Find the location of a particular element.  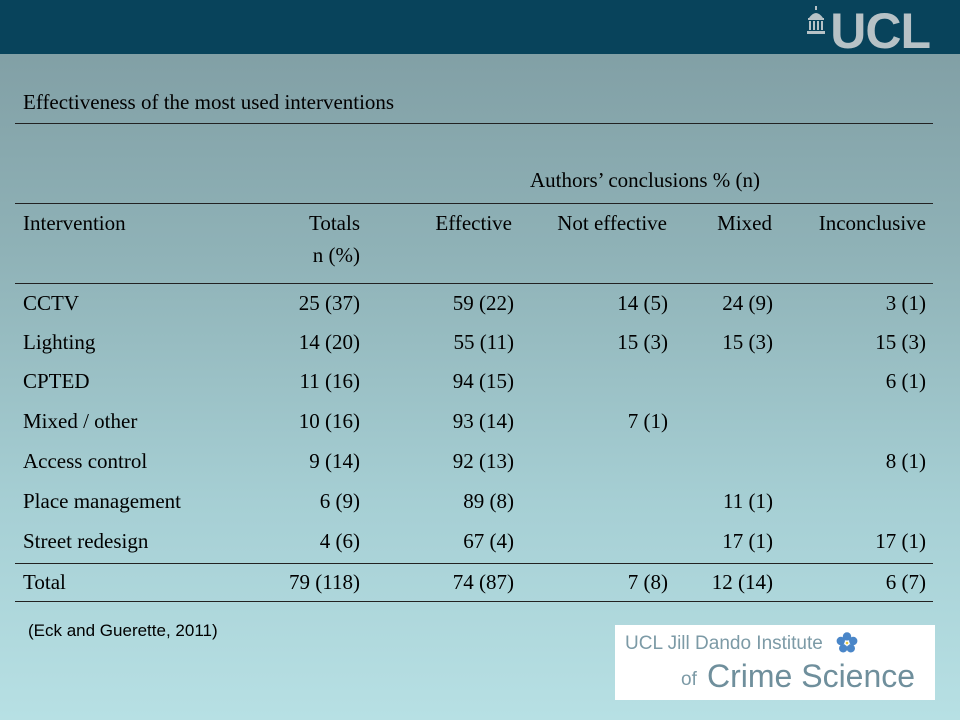

row-not-effective: 14 (5) is located at coordinates (642, 303).